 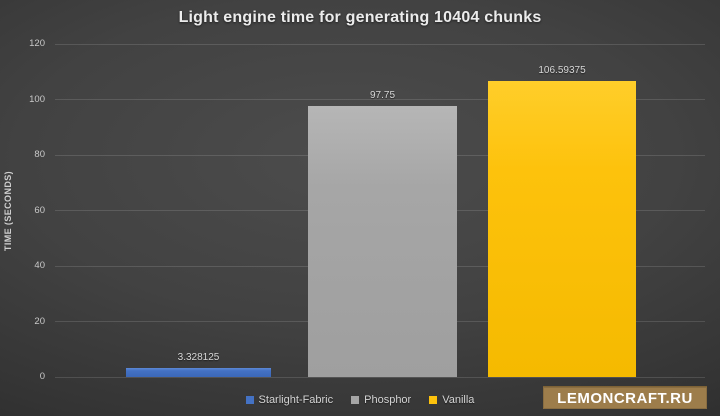 I want to click on legend: Starlight-Fabric Phosphor Vanilla, so click(x=360, y=399).